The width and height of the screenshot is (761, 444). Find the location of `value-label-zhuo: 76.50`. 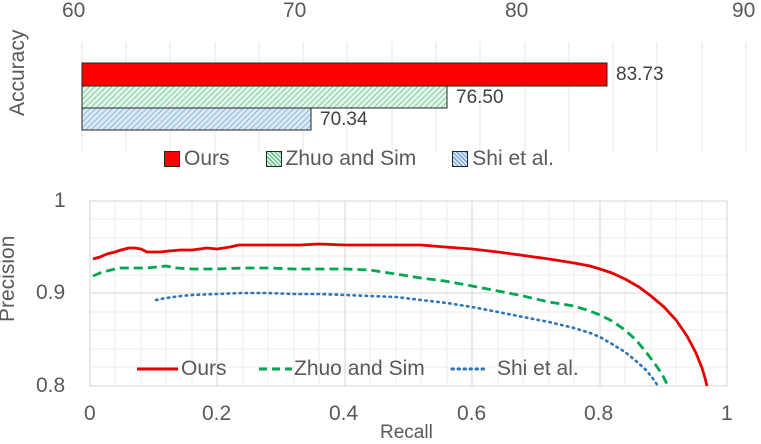

value-label-zhuo: 76.50 is located at coordinates (480, 97).